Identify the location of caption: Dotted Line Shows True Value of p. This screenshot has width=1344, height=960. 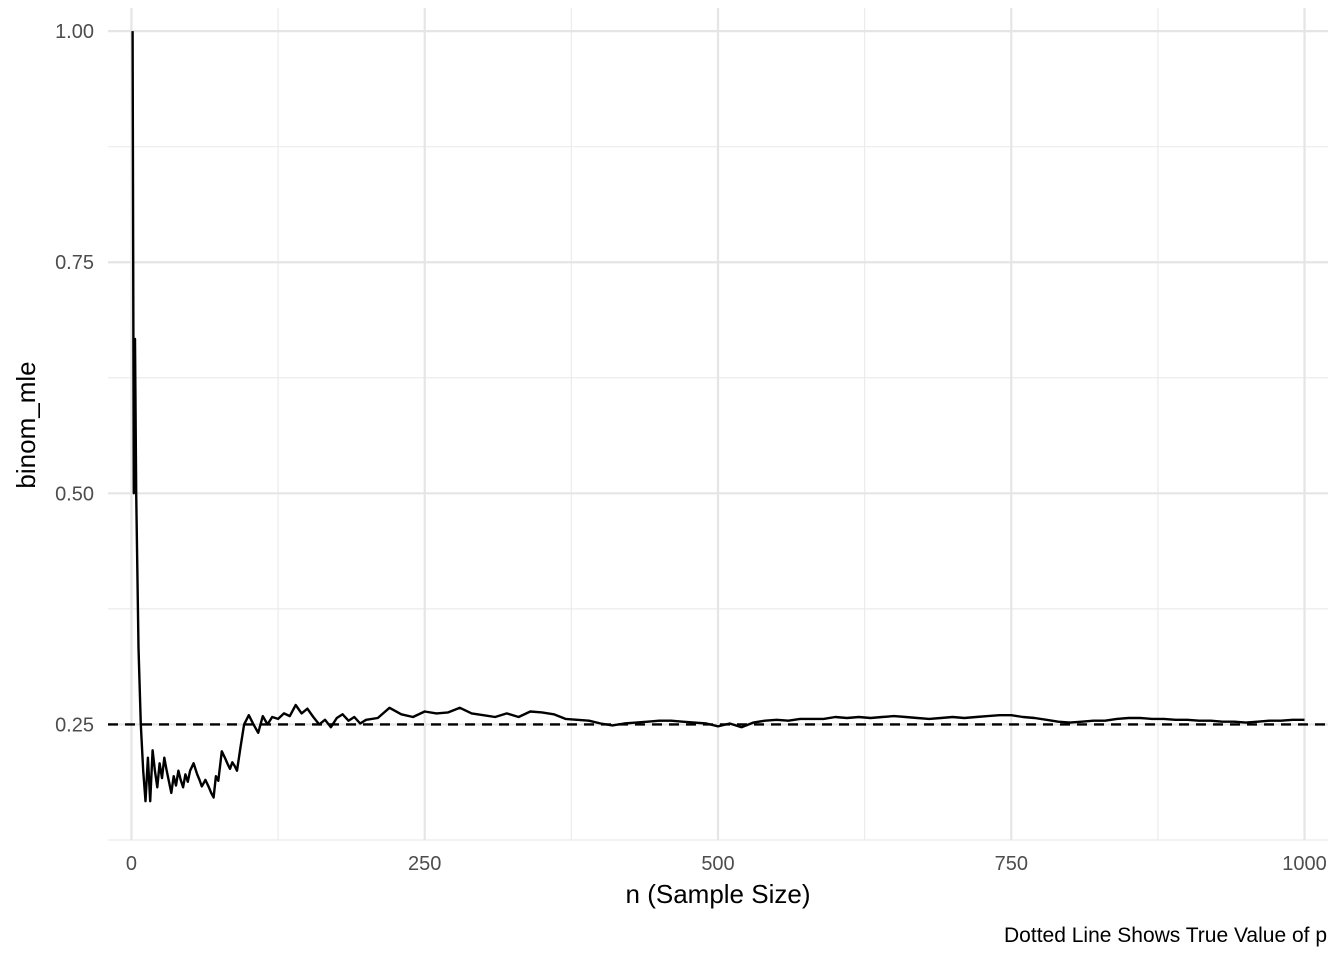
(1165, 935).